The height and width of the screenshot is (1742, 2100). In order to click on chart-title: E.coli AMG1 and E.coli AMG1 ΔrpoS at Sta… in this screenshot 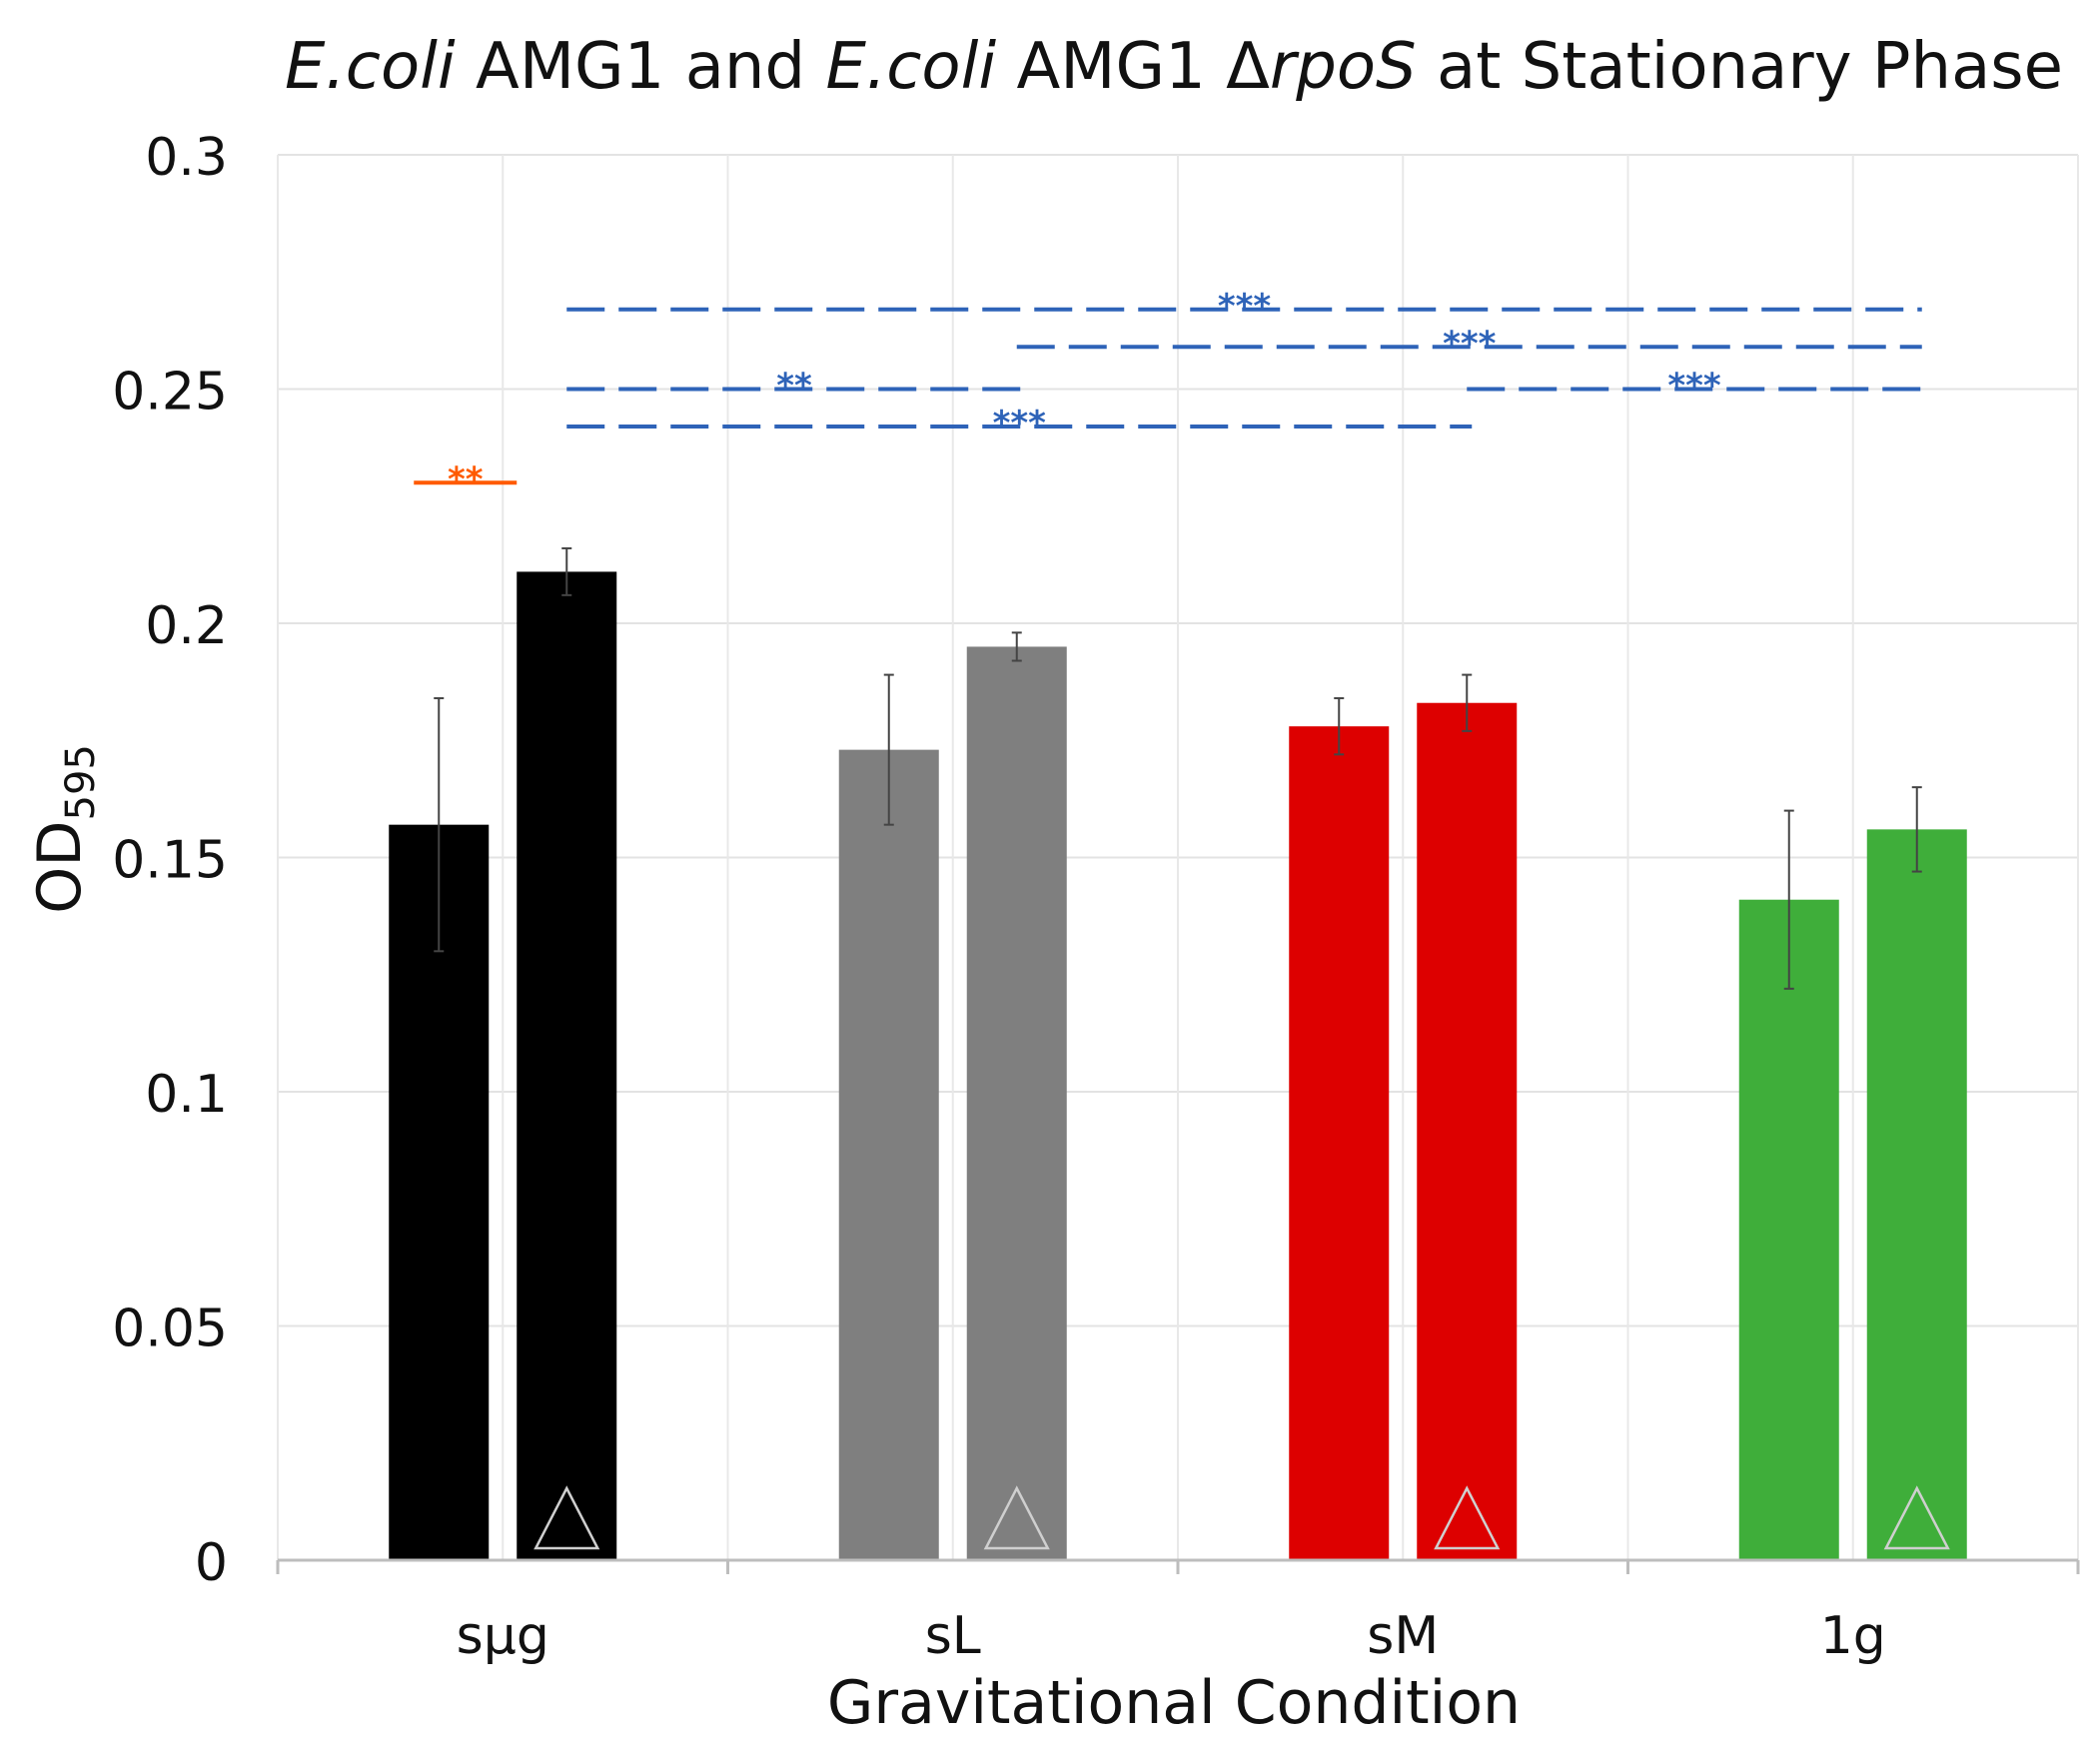, I will do `click(1174, 67)`.